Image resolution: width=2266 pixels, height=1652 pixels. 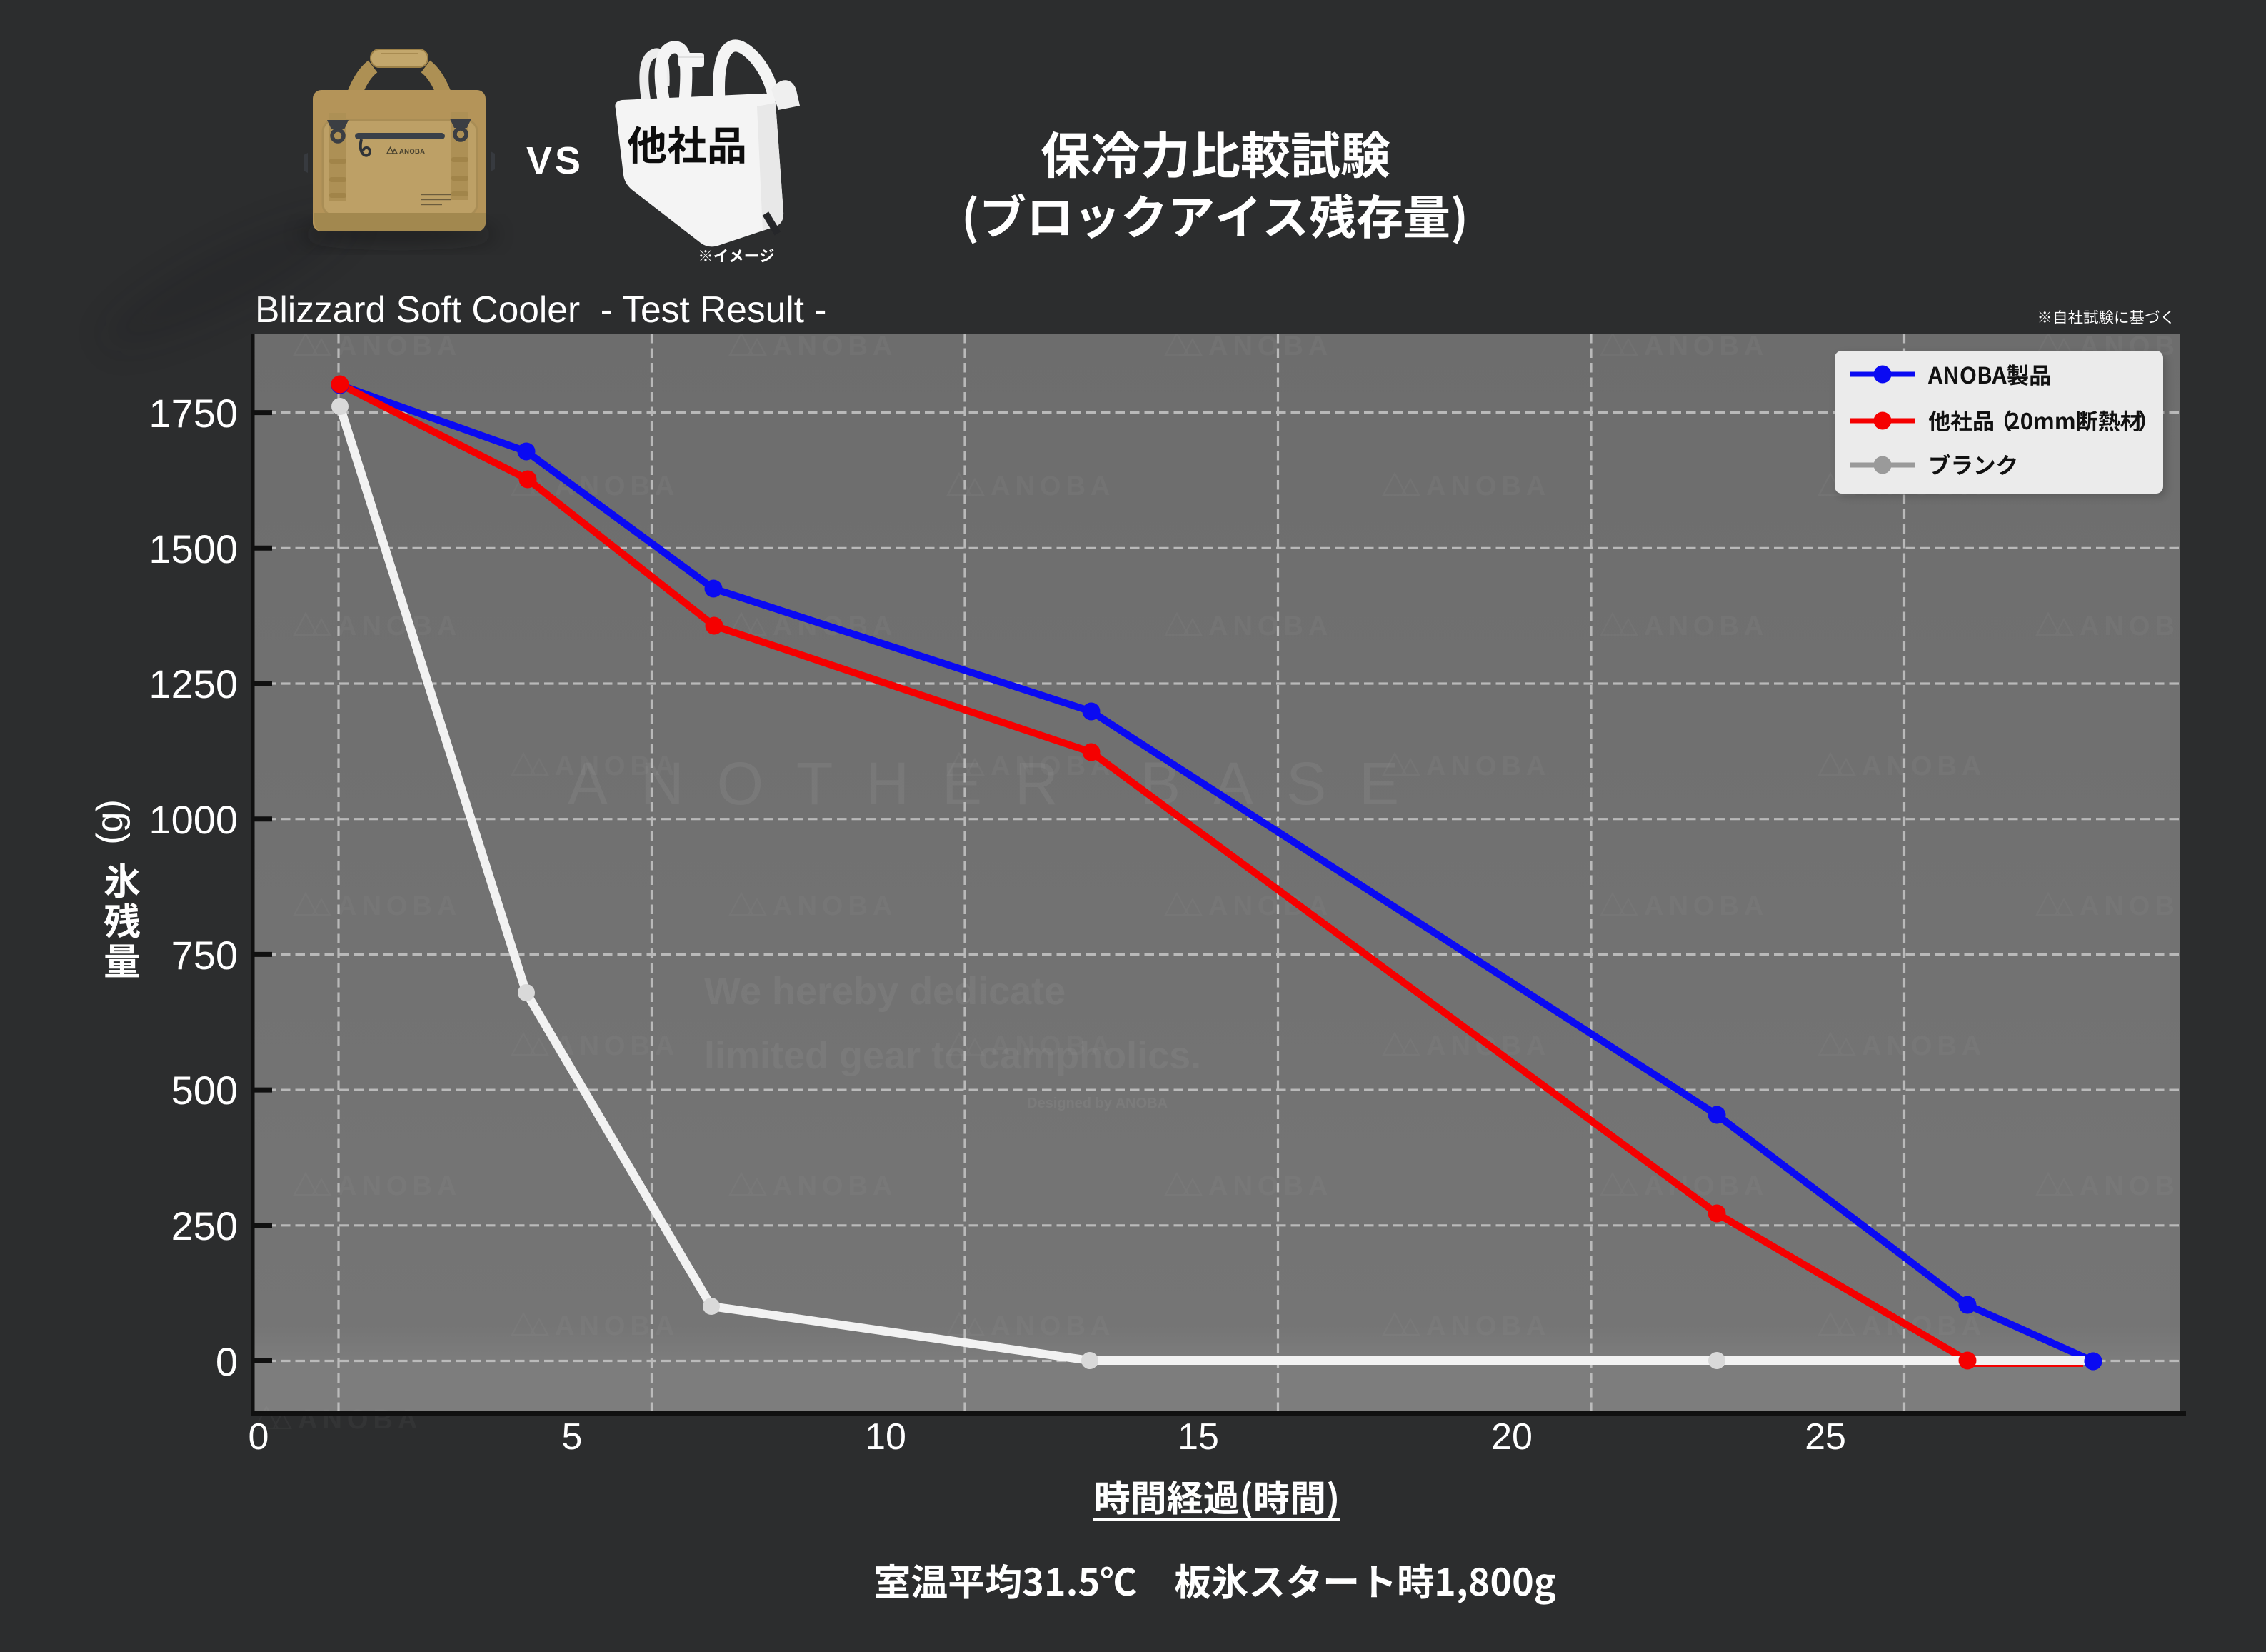 What do you see at coordinates (952, 1055) in the screenshot?
I see `svg-text: limited gear to campholics.` at bounding box center [952, 1055].